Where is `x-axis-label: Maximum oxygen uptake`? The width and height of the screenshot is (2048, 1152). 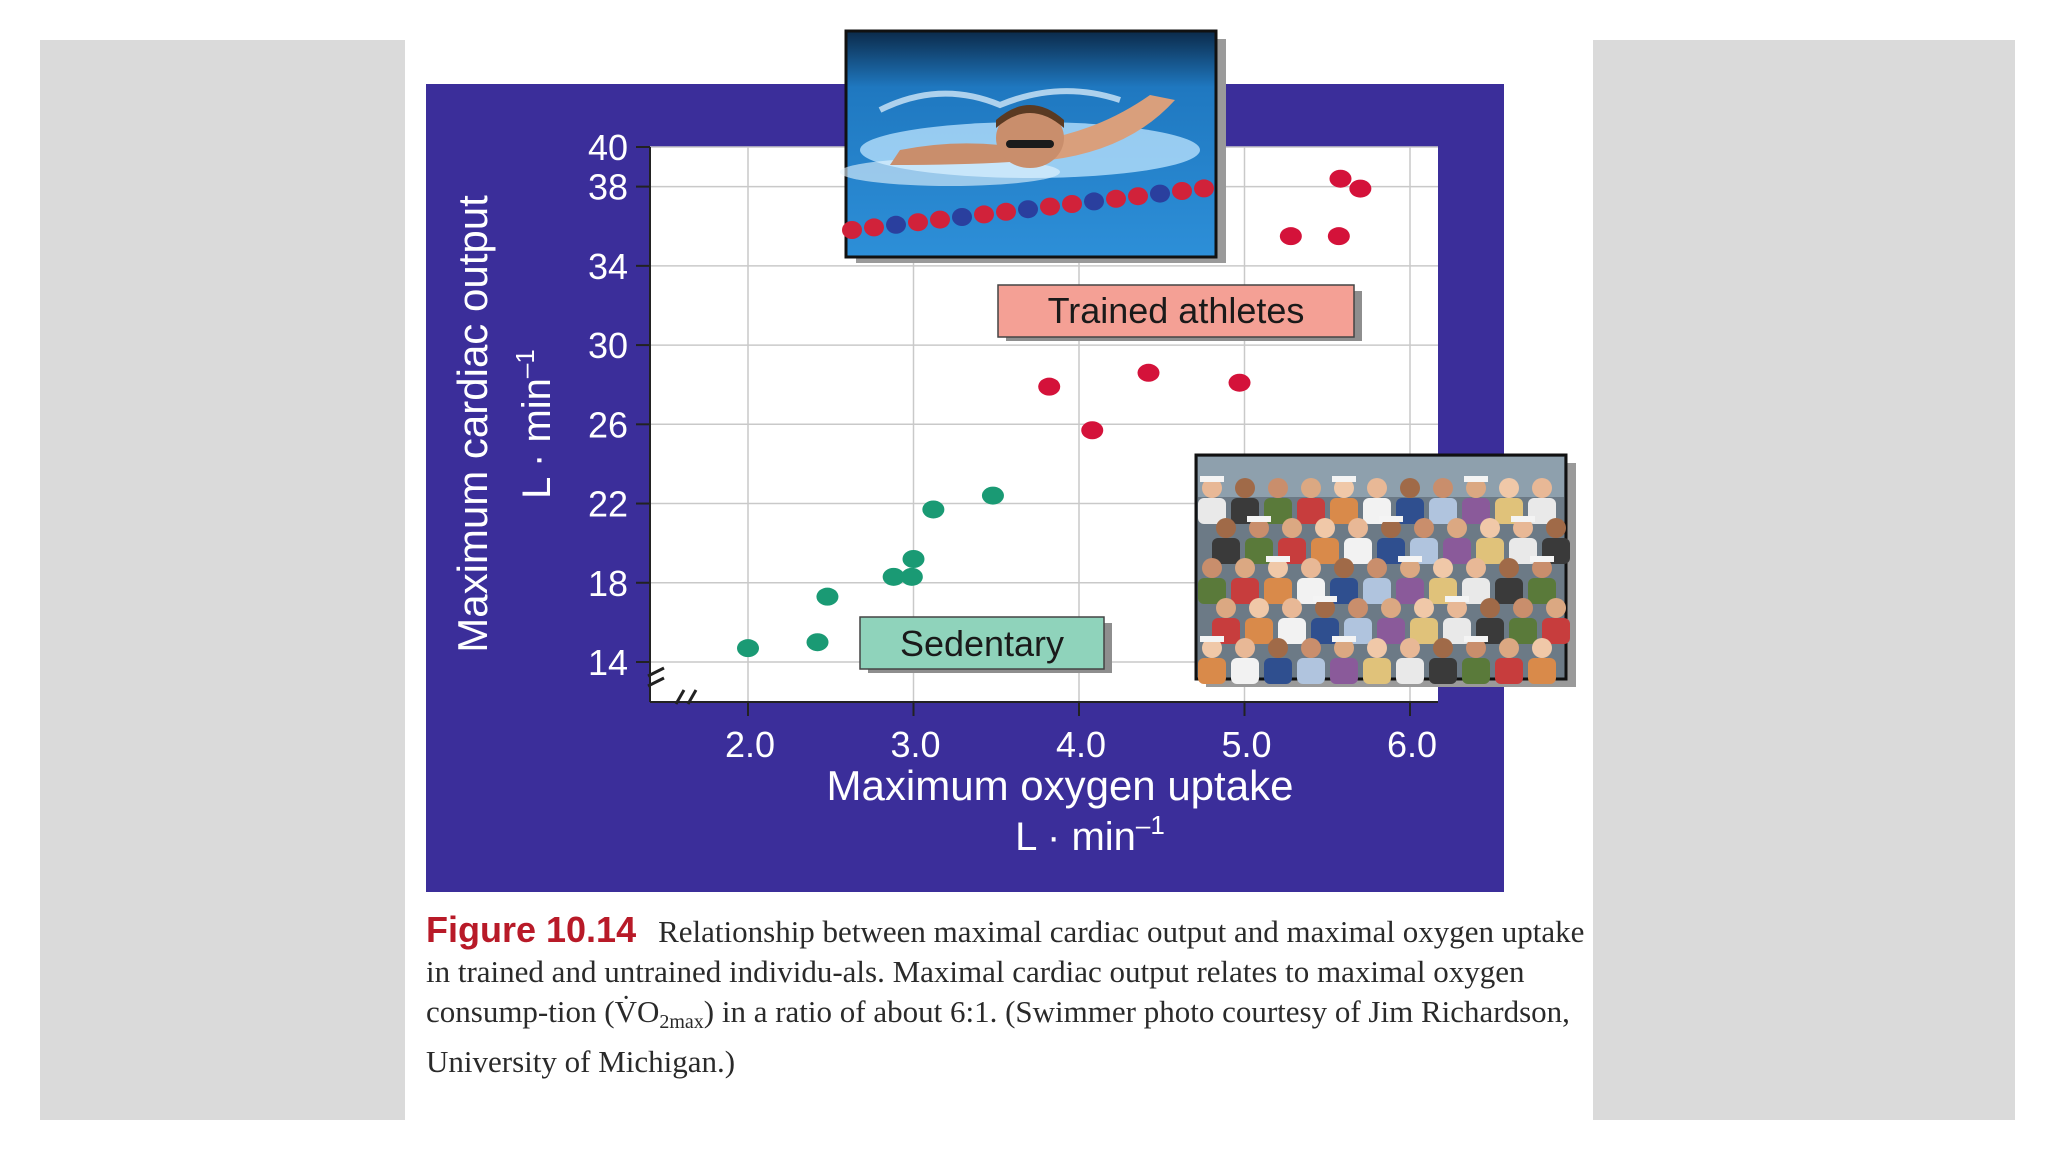
x-axis-label: Maximum oxygen uptake is located at coordinates (1060, 785).